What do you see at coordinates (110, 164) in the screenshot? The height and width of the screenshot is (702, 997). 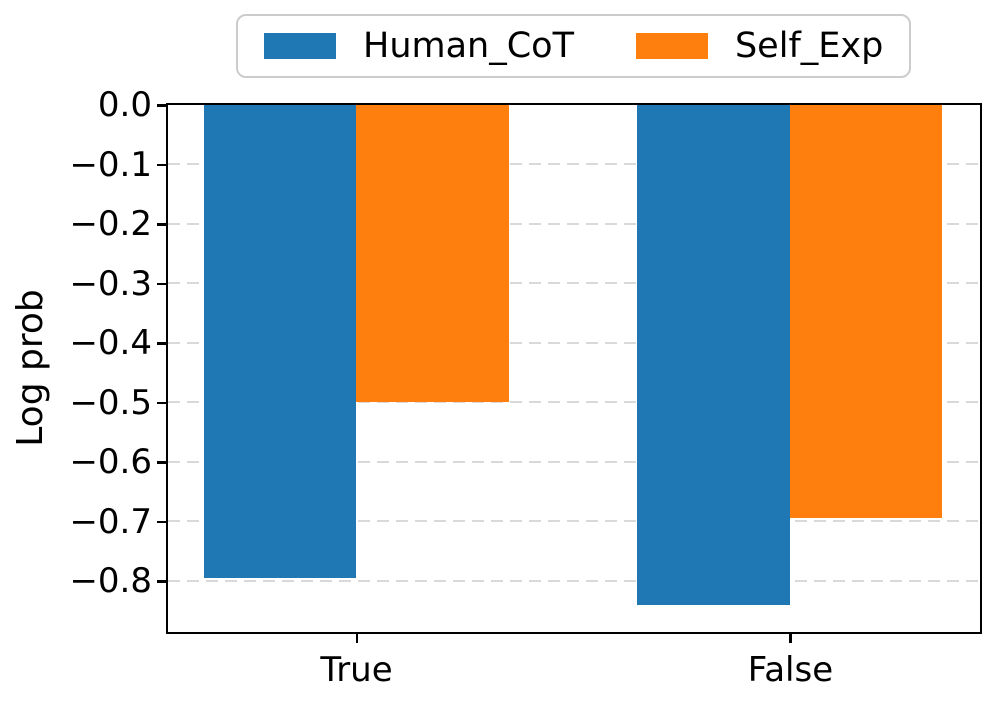 I see `y-tick-label: −0.1` at bounding box center [110, 164].